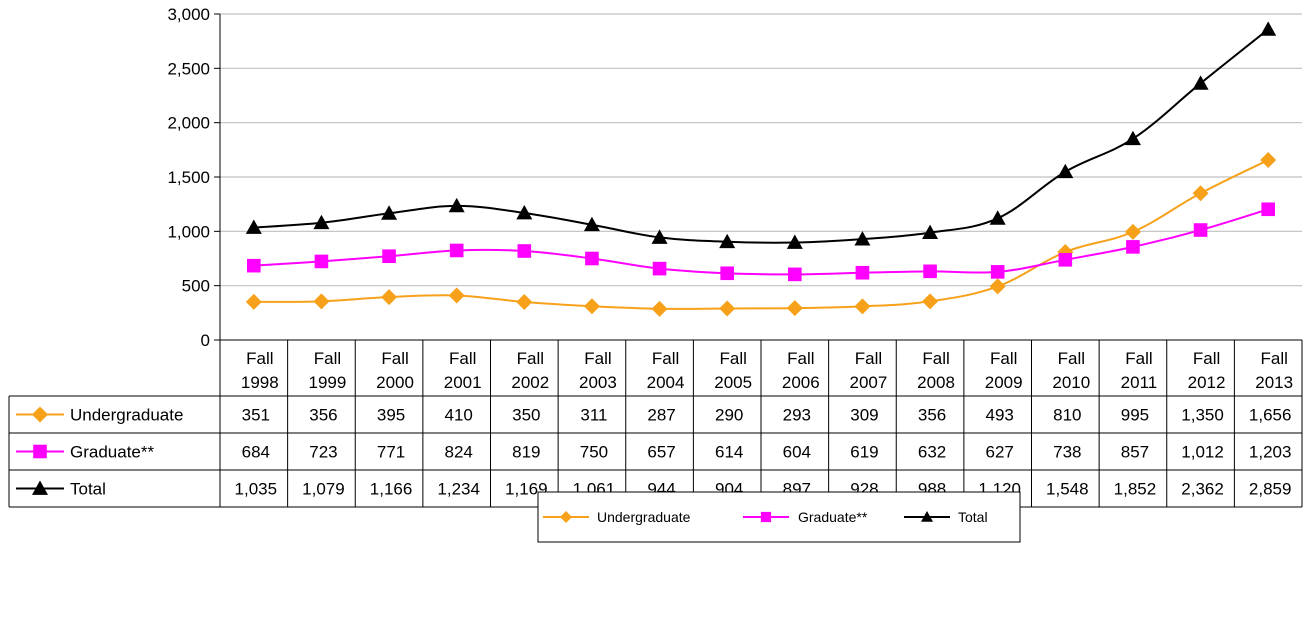  I want to click on table-cell-value: 1,852, so click(1135, 489).